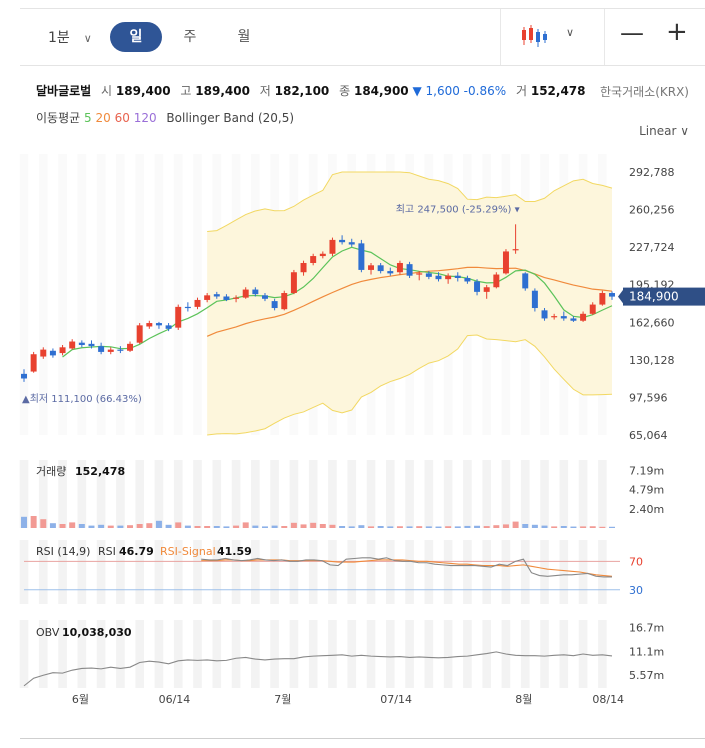 The width and height of the screenshot is (705, 748). I want to click on last-price-pointer, so click(621, 296).